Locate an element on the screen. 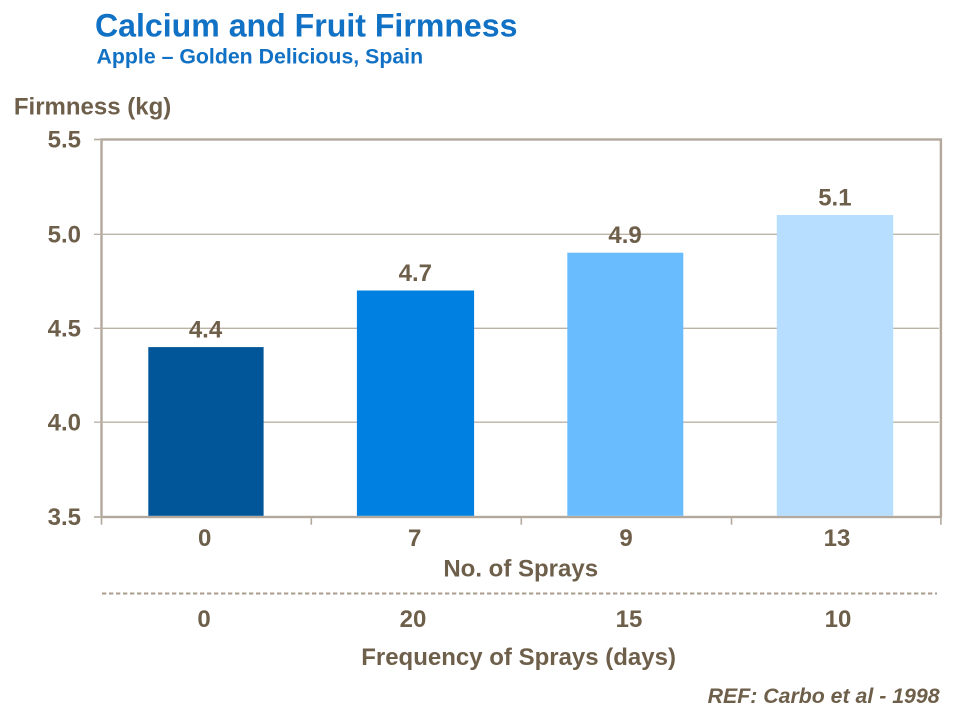 Image resolution: width=960 pixels, height=720 pixels. svg-text: 15 is located at coordinates (629, 619).